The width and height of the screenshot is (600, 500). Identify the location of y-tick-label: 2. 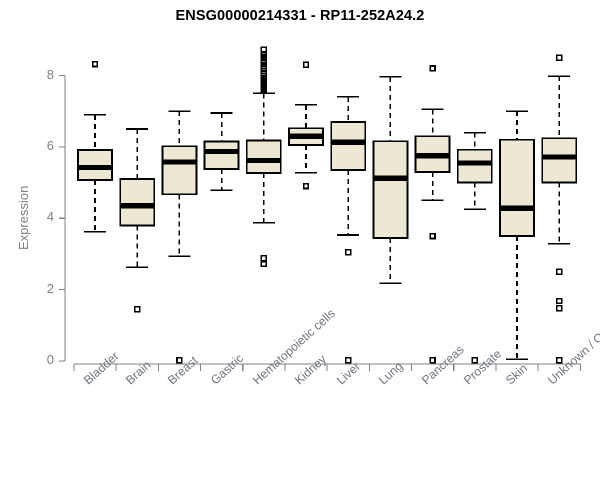
(50, 288).